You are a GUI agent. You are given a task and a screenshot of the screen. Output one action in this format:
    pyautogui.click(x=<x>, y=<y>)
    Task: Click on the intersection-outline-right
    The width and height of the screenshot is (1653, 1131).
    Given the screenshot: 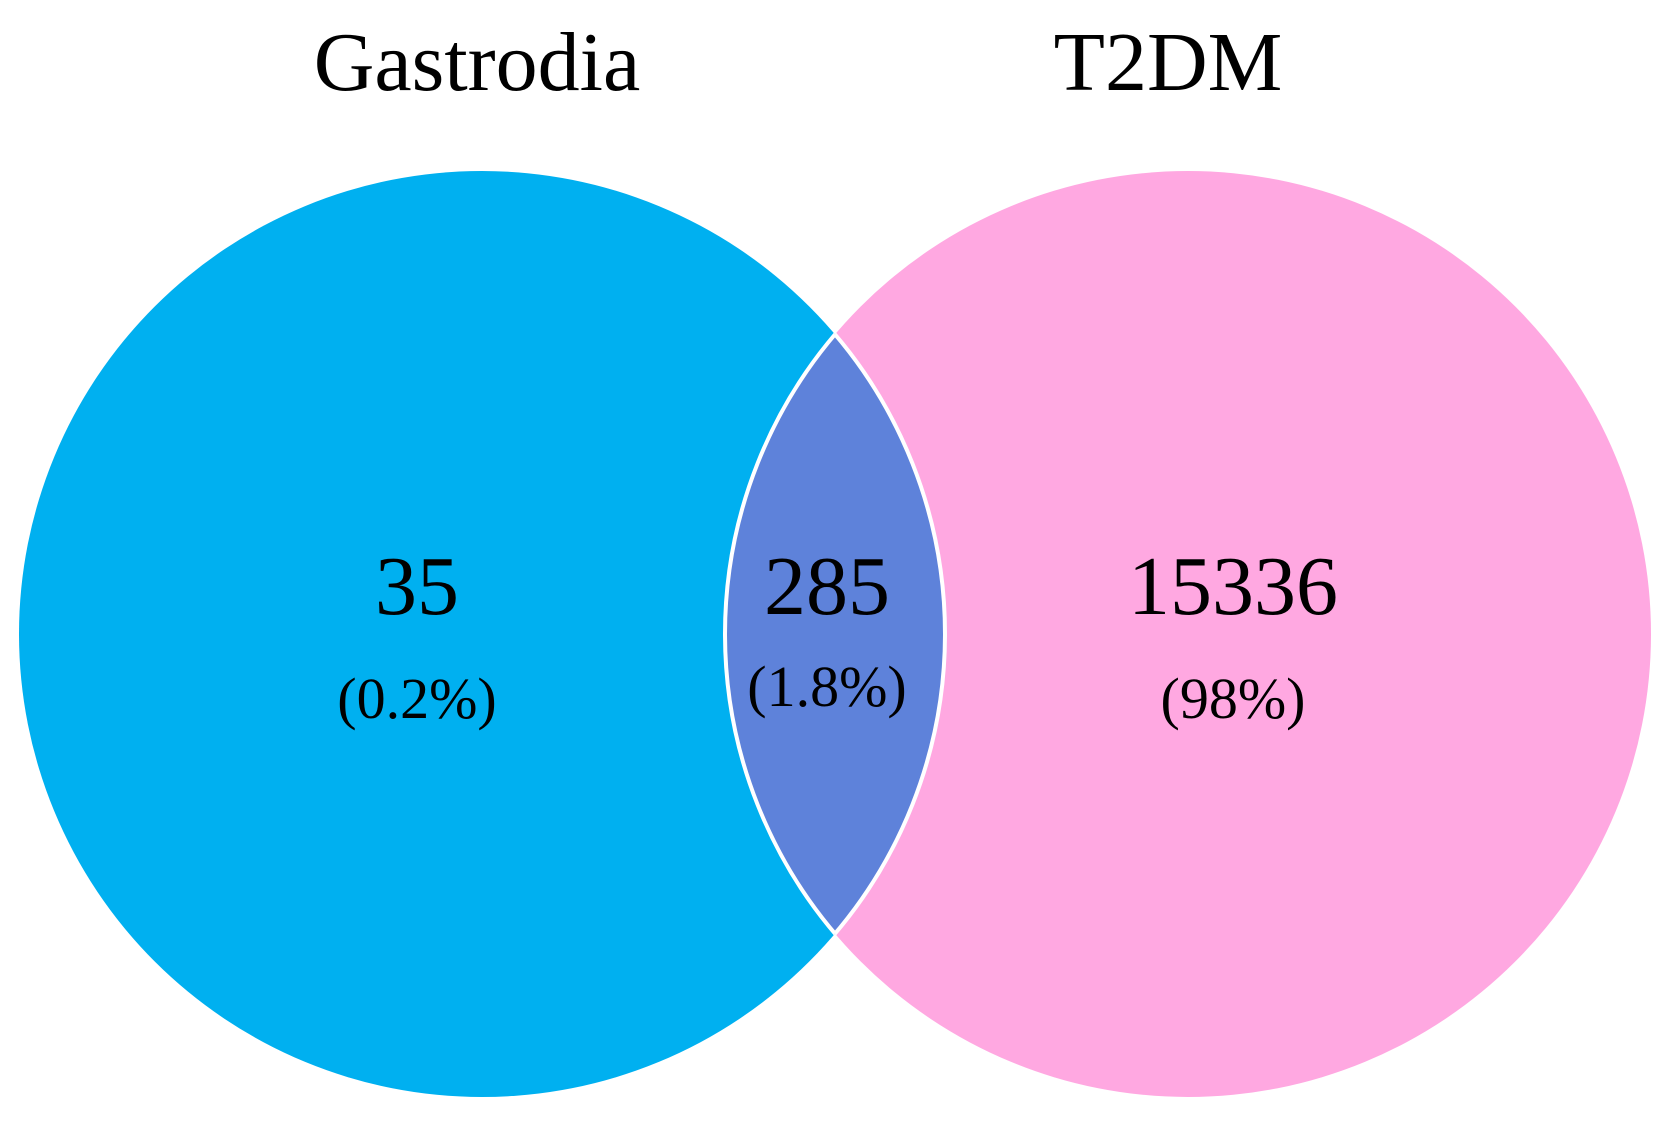 What is the action you would take?
    pyautogui.click(x=834, y=634)
    